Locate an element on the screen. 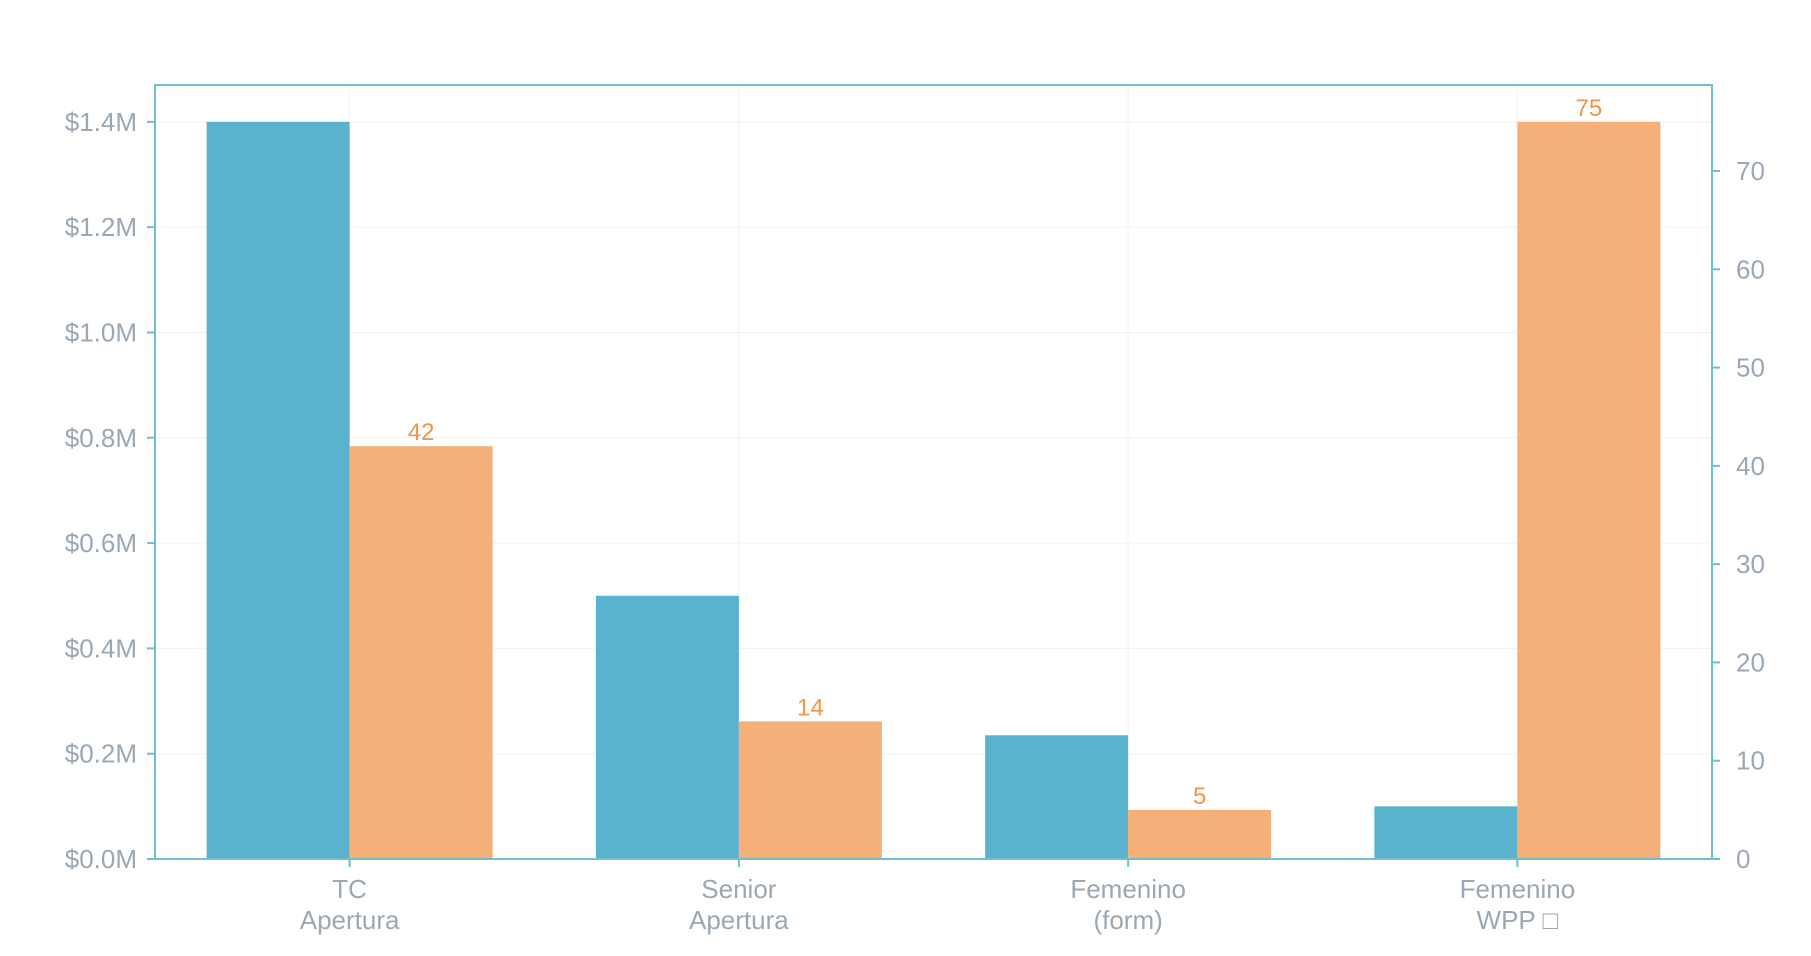 The height and width of the screenshot is (956, 1811). y-right-tick-label-5: 50 is located at coordinates (1750, 368).